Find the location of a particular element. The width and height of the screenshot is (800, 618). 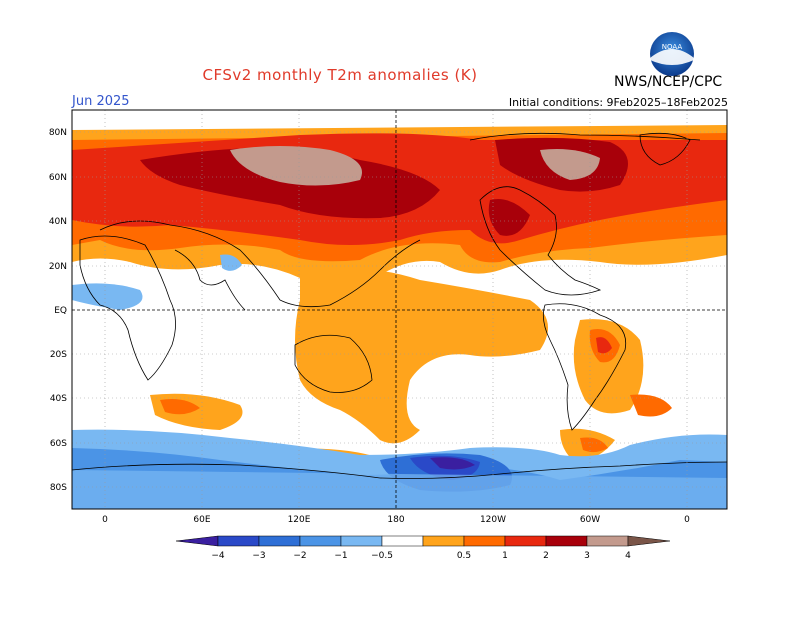

colorbar-label: −1 is located at coordinates (340, 556).